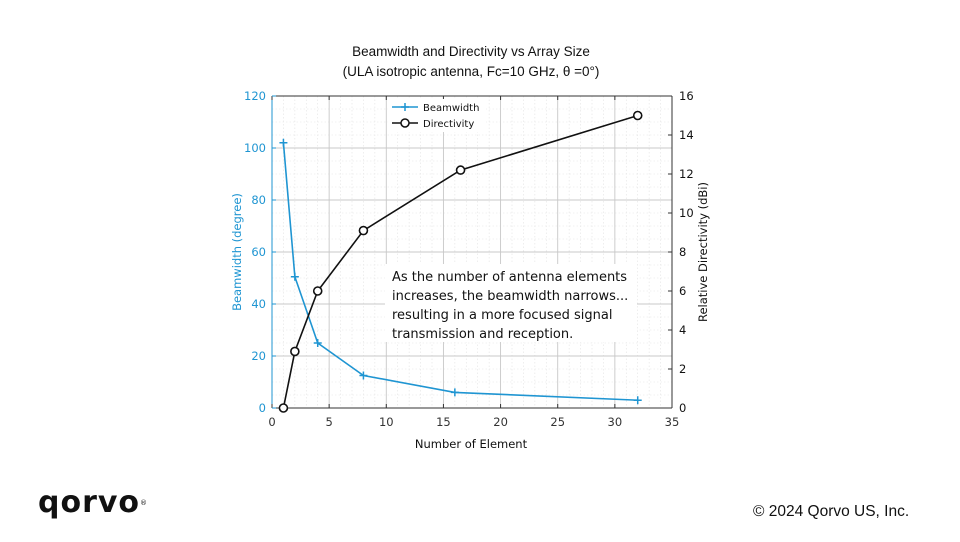 Image resolution: width=960 pixels, height=542 pixels. Describe the element at coordinates (258, 356) in the screenshot. I see `y-left-tick-label: 20` at that location.